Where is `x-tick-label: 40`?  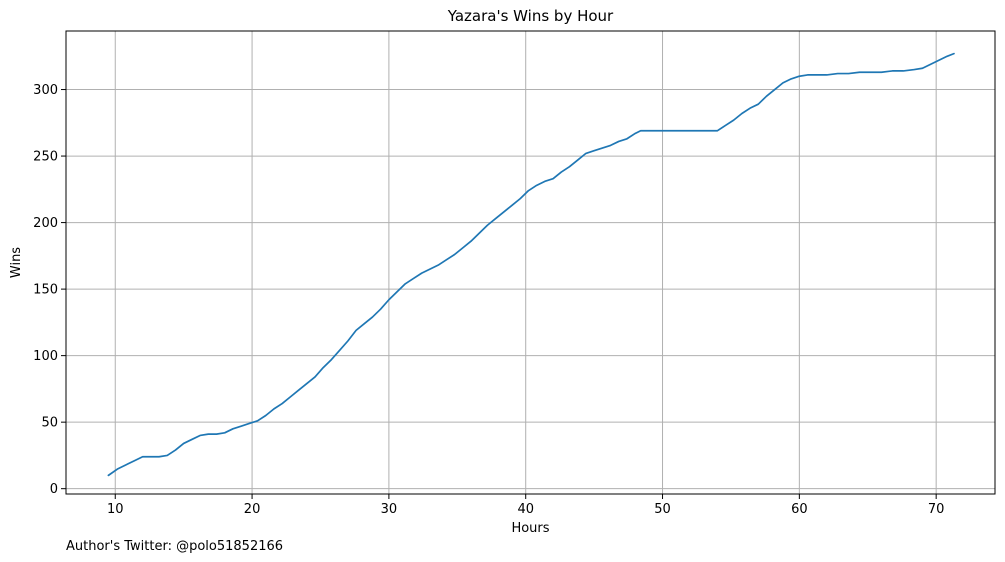 x-tick-label: 40 is located at coordinates (525, 509).